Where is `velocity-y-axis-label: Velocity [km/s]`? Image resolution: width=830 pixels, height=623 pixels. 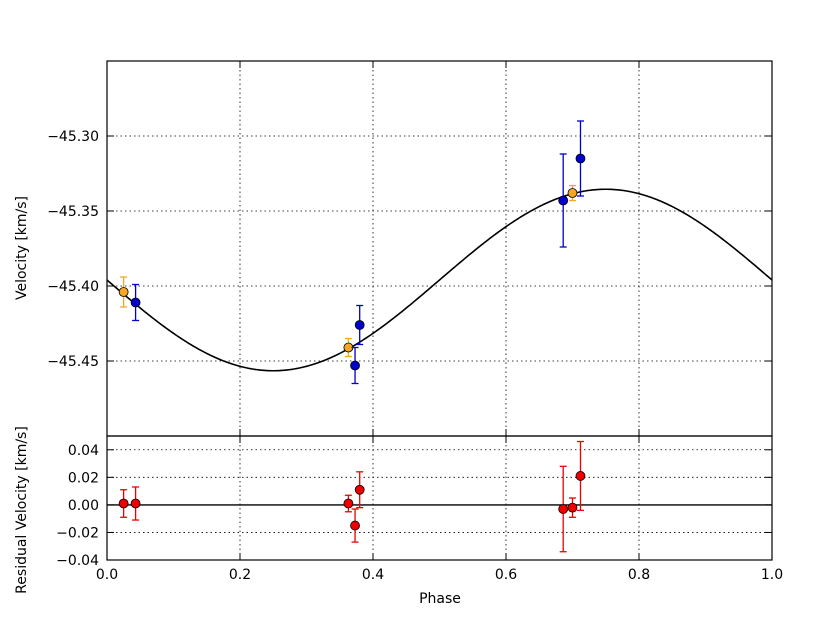
velocity-y-axis-label: Velocity [km/s] is located at coordinates (22, 248).